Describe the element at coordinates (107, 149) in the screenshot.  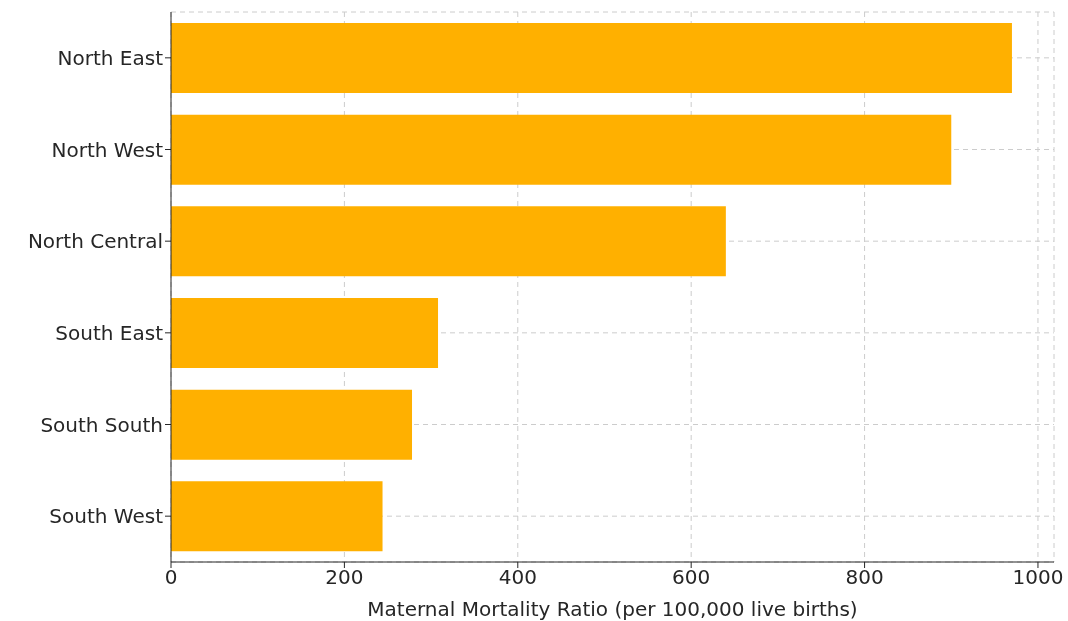
I see `y-tick-label: North West` at that location.